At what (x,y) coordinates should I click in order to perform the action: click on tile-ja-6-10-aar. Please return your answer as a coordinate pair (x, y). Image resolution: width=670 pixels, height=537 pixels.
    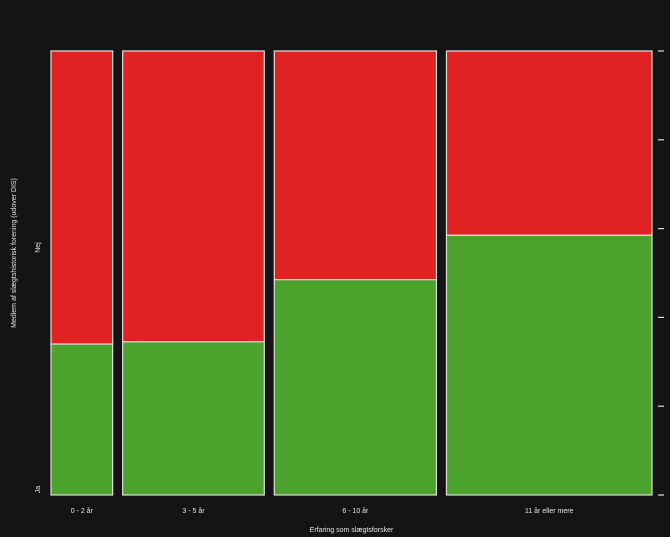
    Looking at the image, I should click on (355, 387).